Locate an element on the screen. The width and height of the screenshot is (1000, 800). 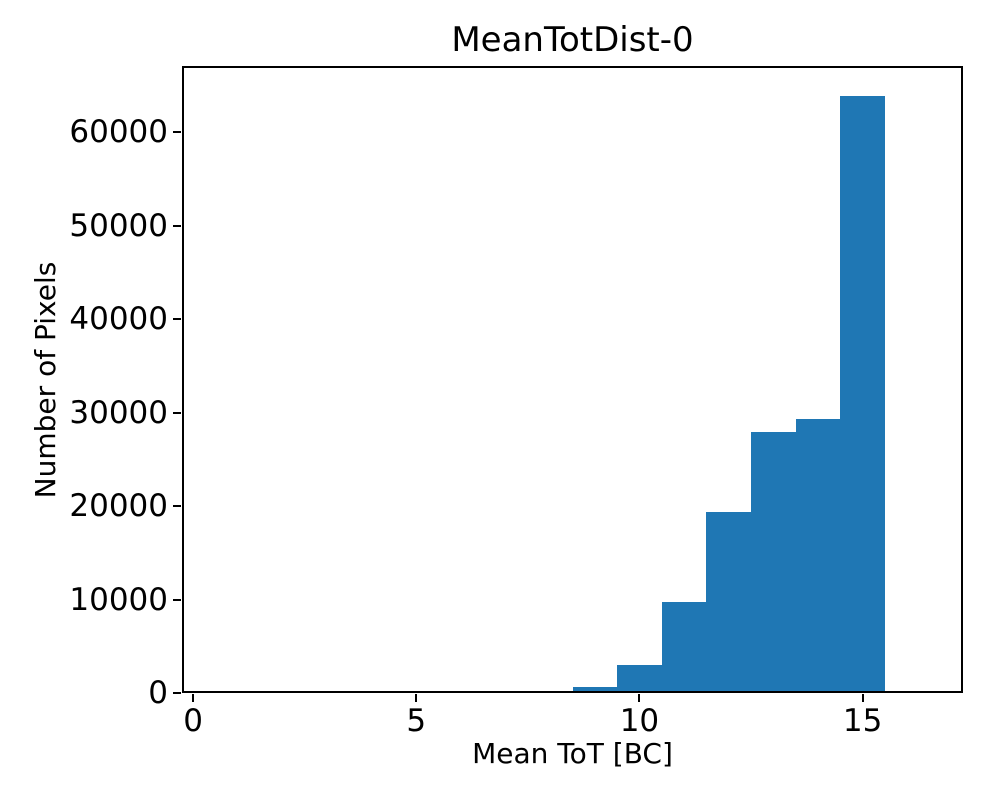
y-axis-label: Number of Pixels is located at coordinates (45, 380).